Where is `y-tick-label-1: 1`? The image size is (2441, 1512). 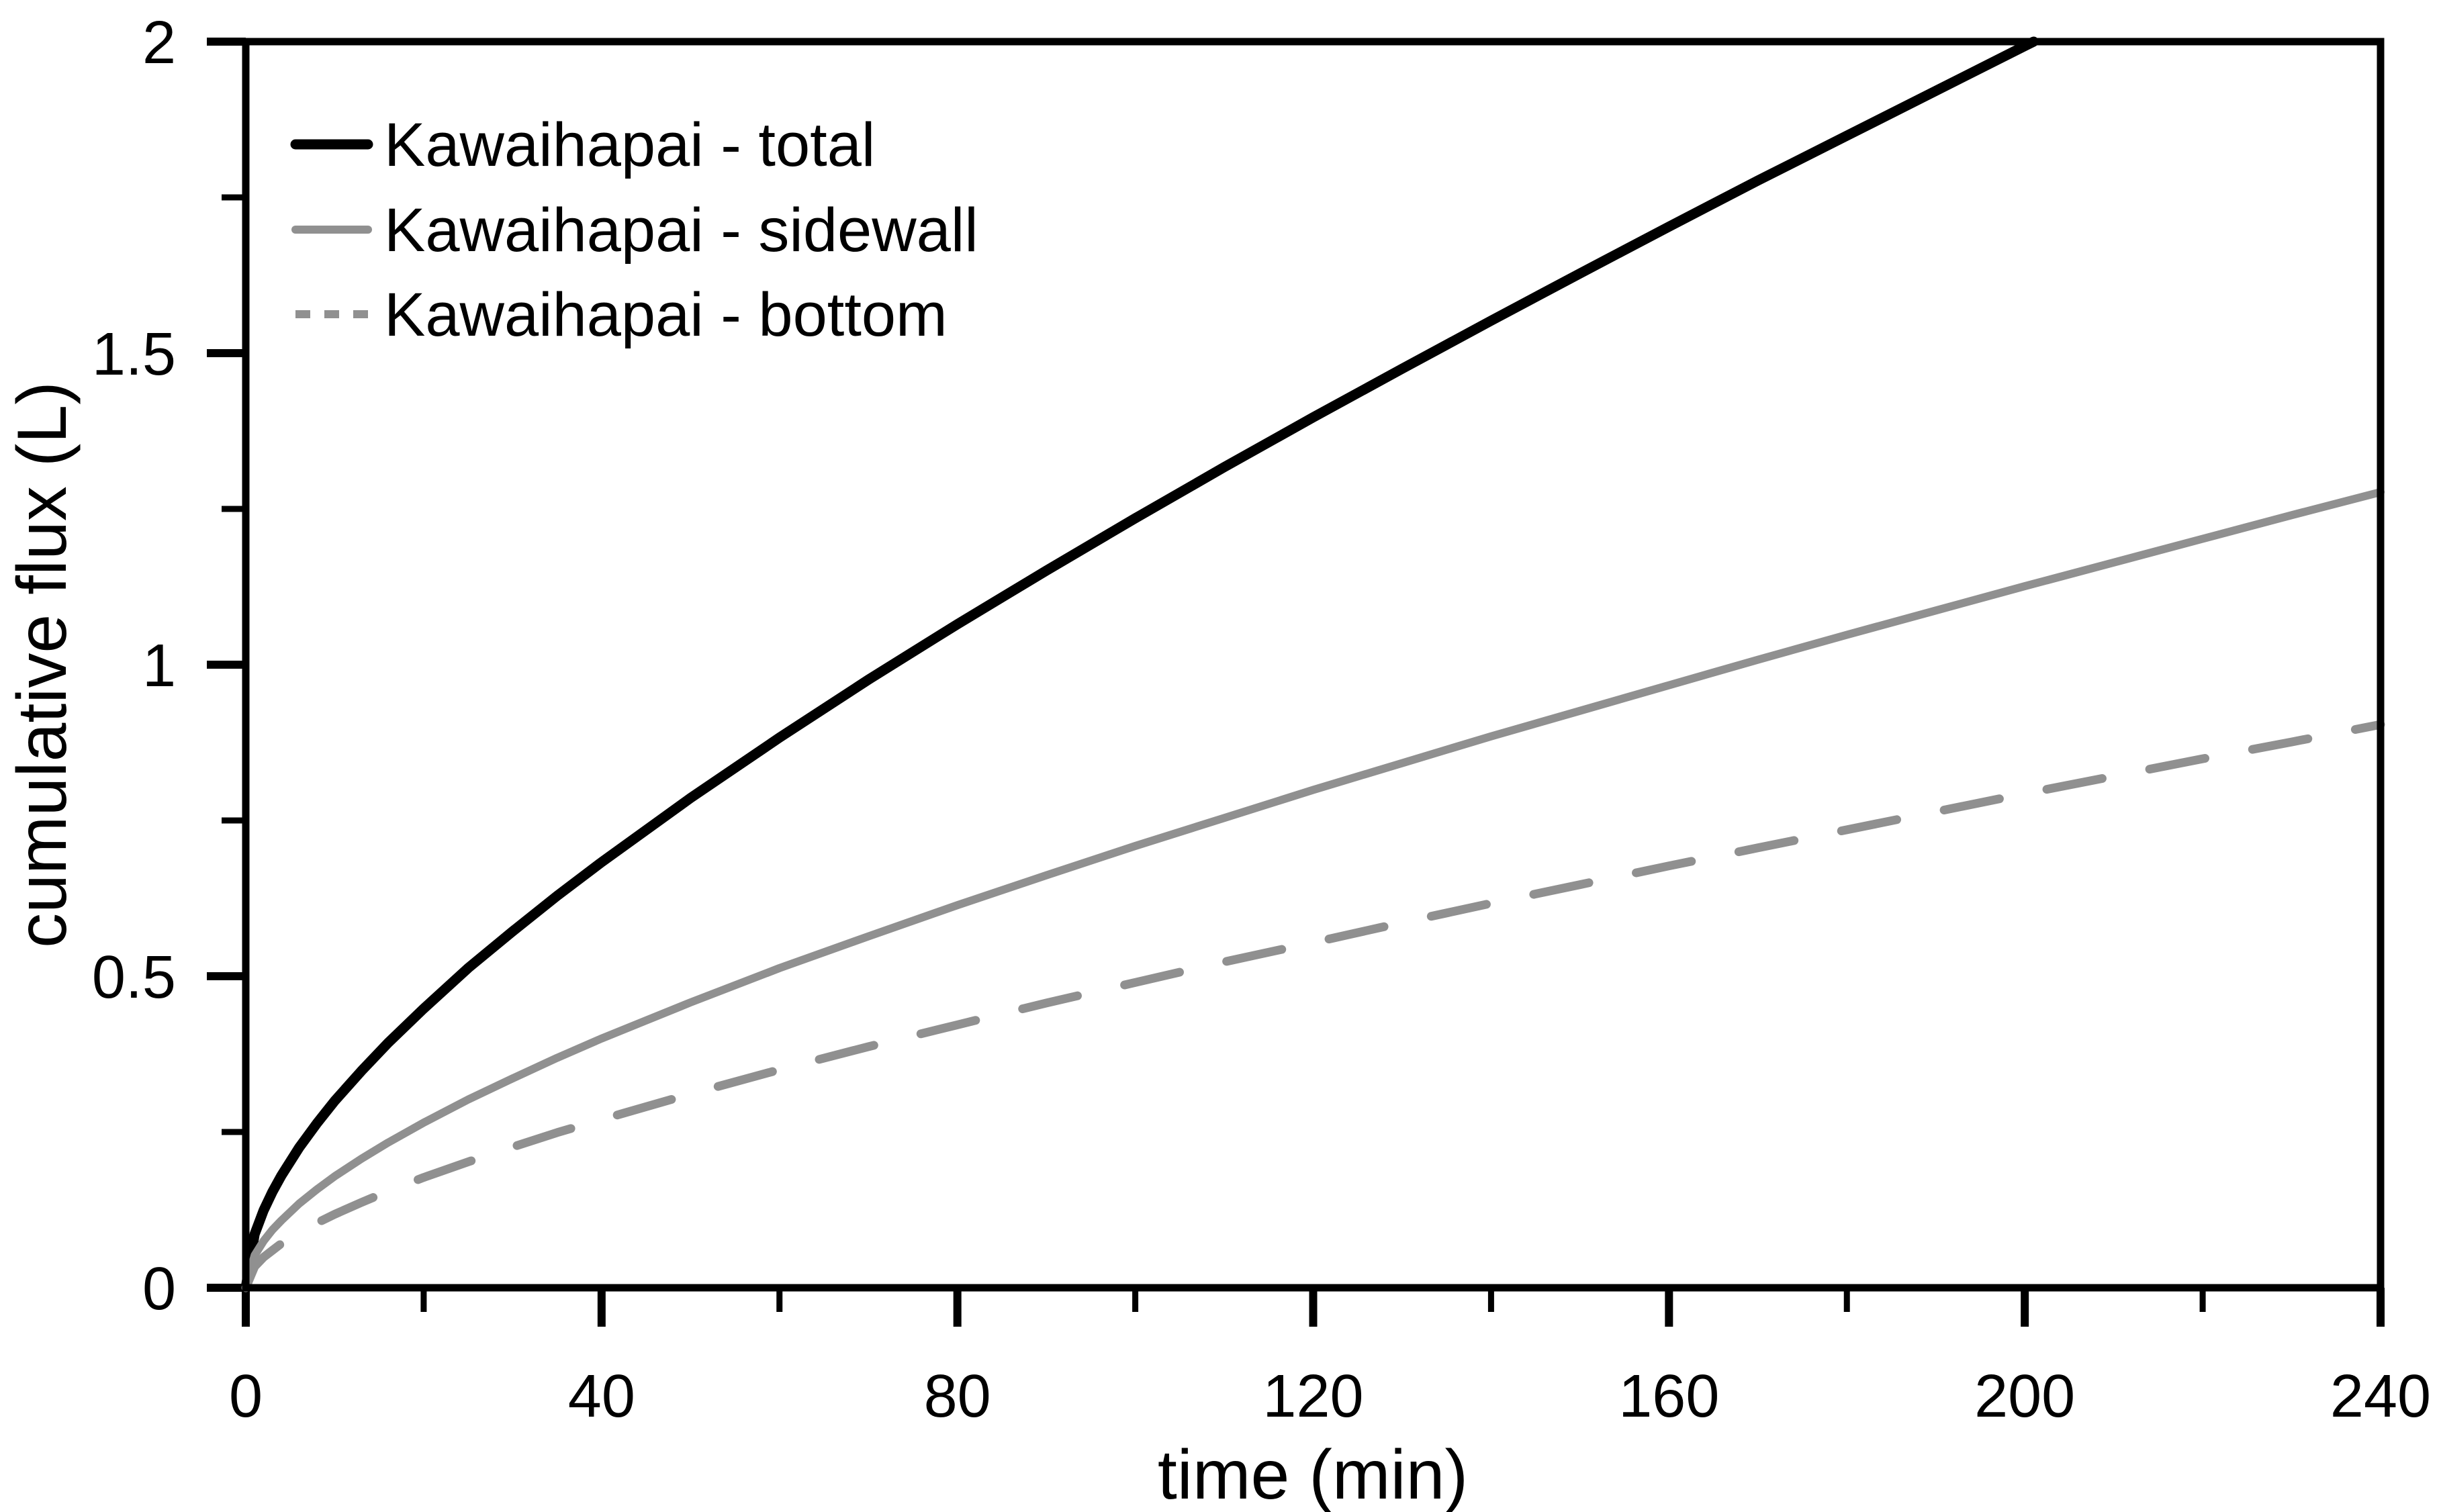
y-tick-label-1: 1 is located at coordinates (159, 666).